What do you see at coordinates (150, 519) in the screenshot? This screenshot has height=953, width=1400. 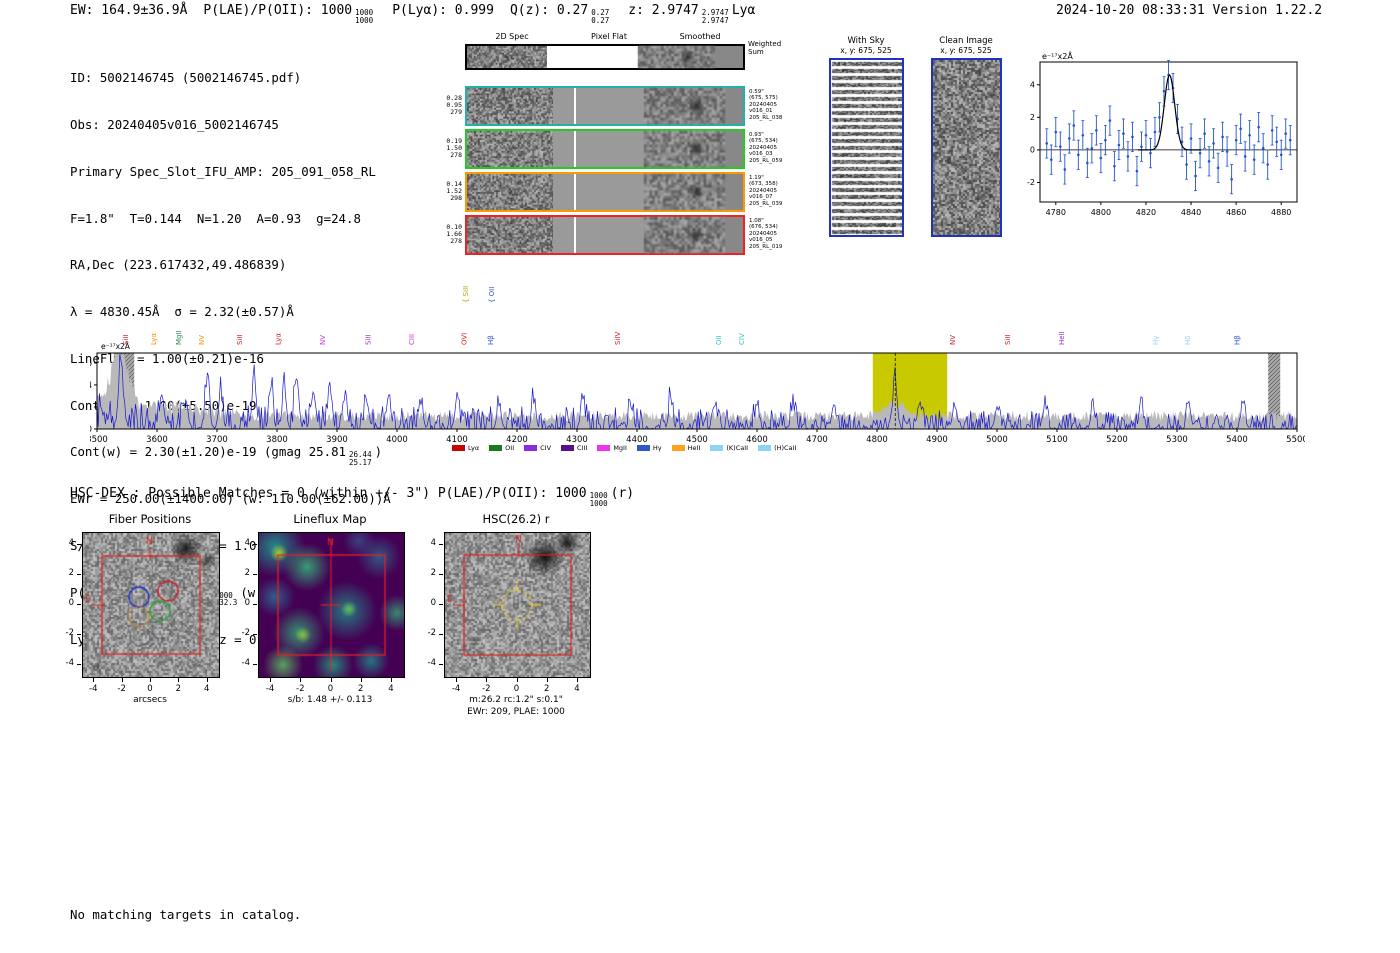 I see `fiber-positions-title: Fiber Positions` at bounding box center [150, 519].